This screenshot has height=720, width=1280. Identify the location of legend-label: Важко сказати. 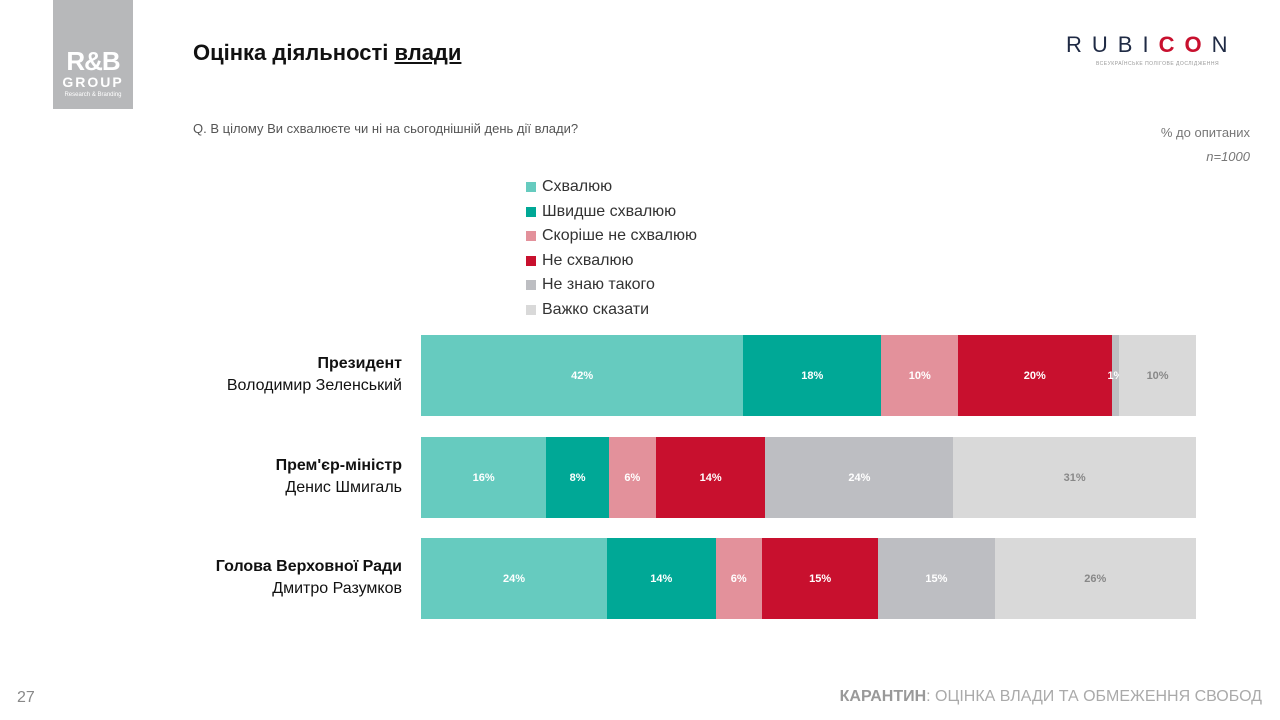
(596, 309).